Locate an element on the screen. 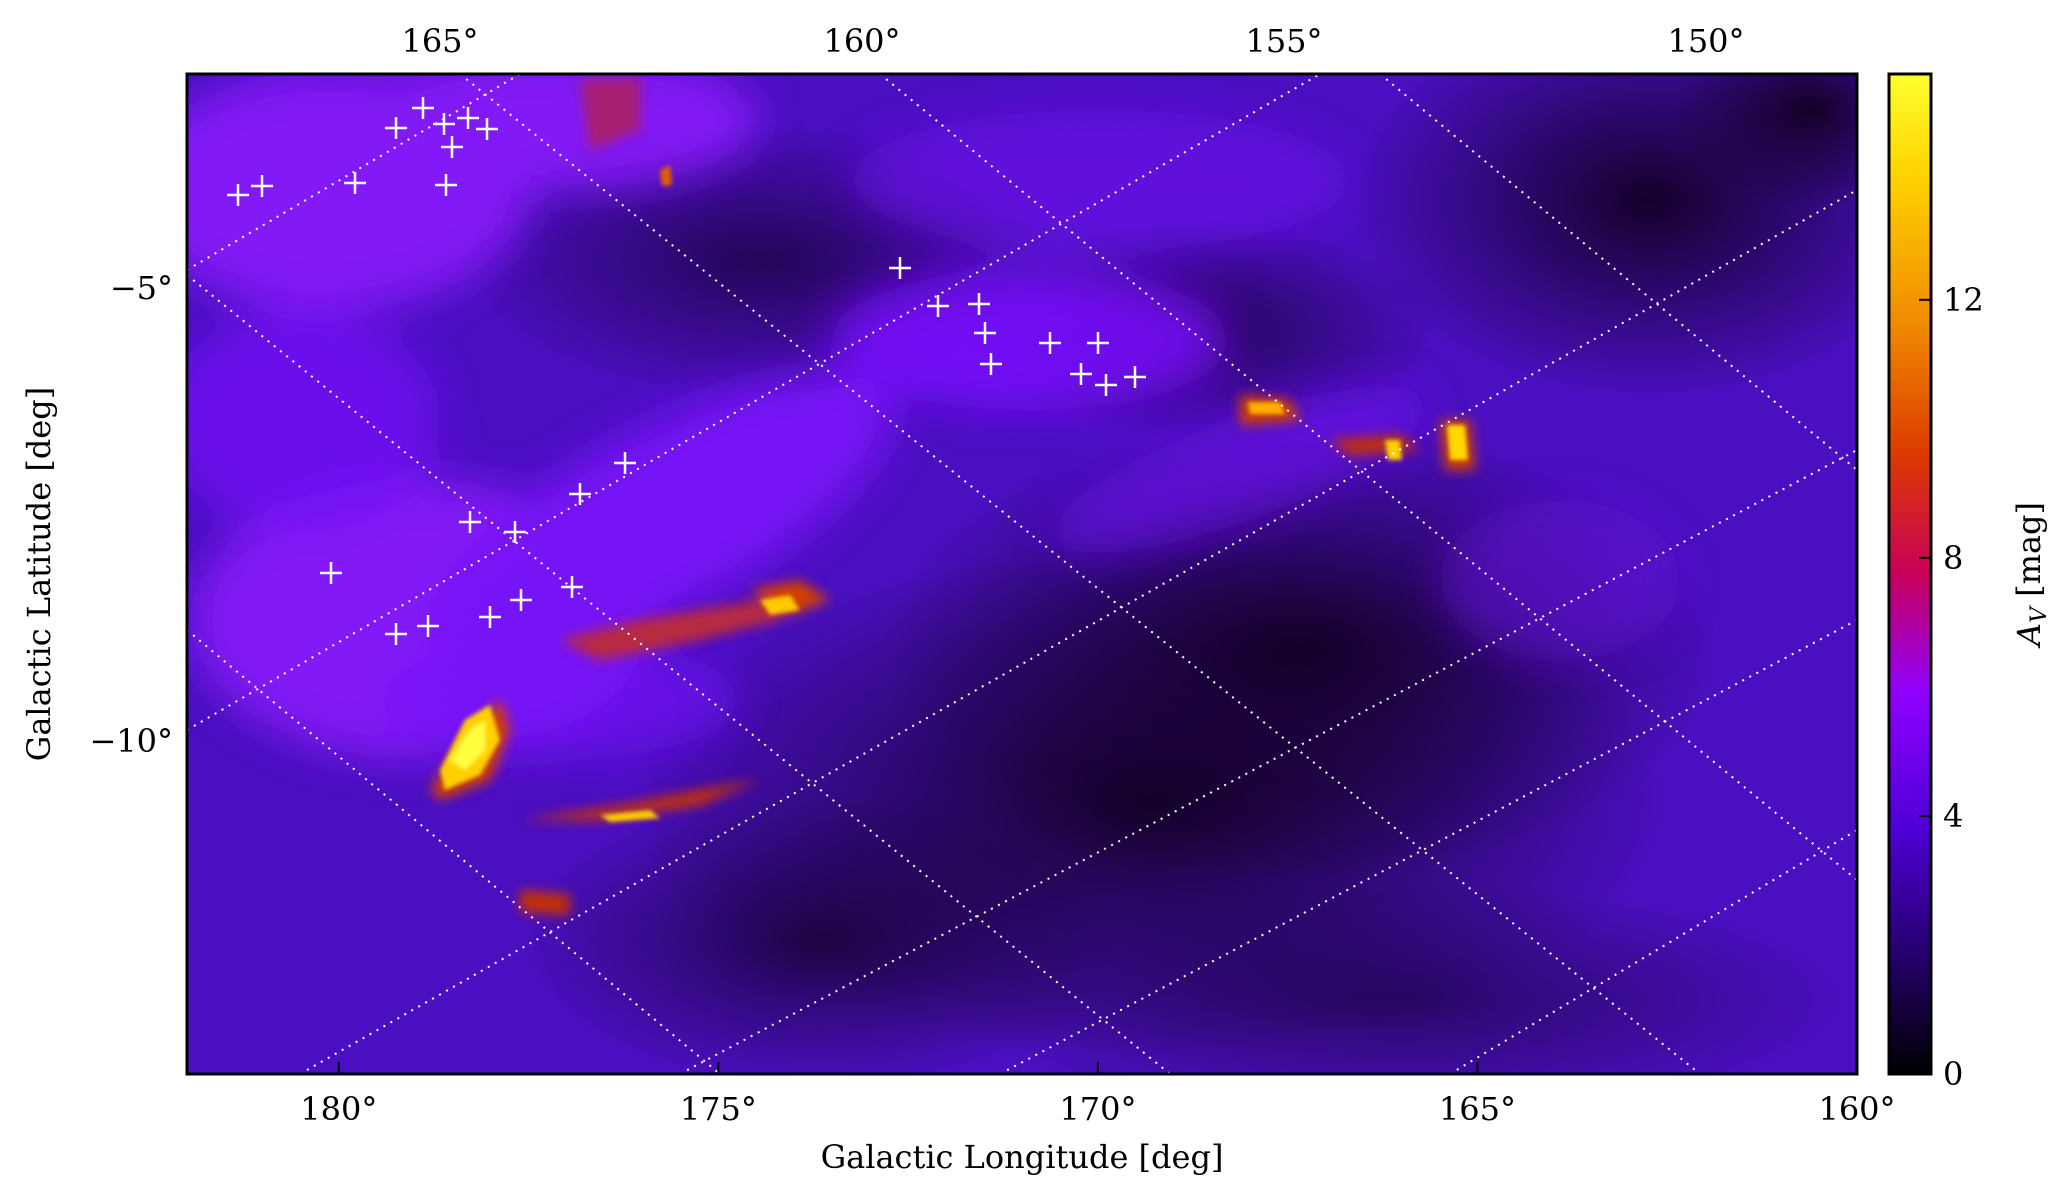  colorbar-axis: 0 4 8 12 is located at coordinates (1951, 687).